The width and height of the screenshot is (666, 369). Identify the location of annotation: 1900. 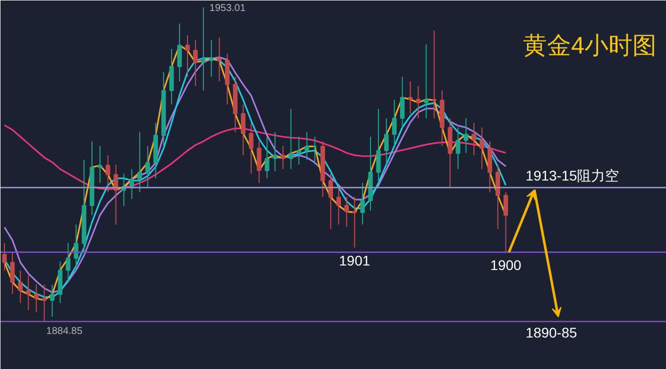
(506, 265).